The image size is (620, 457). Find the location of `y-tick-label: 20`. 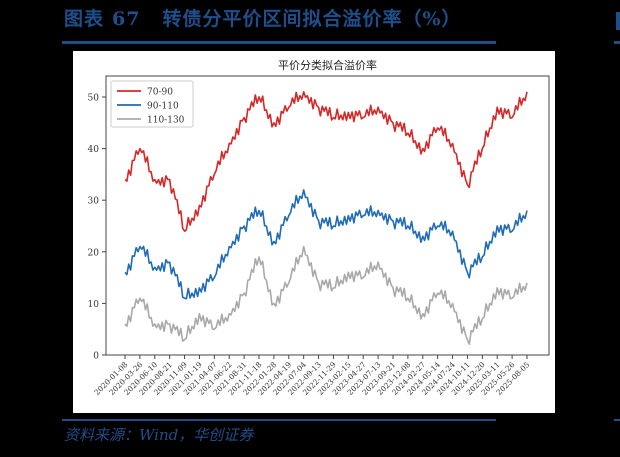

y-tick-label: 20 is located at coordinates (94, 253).